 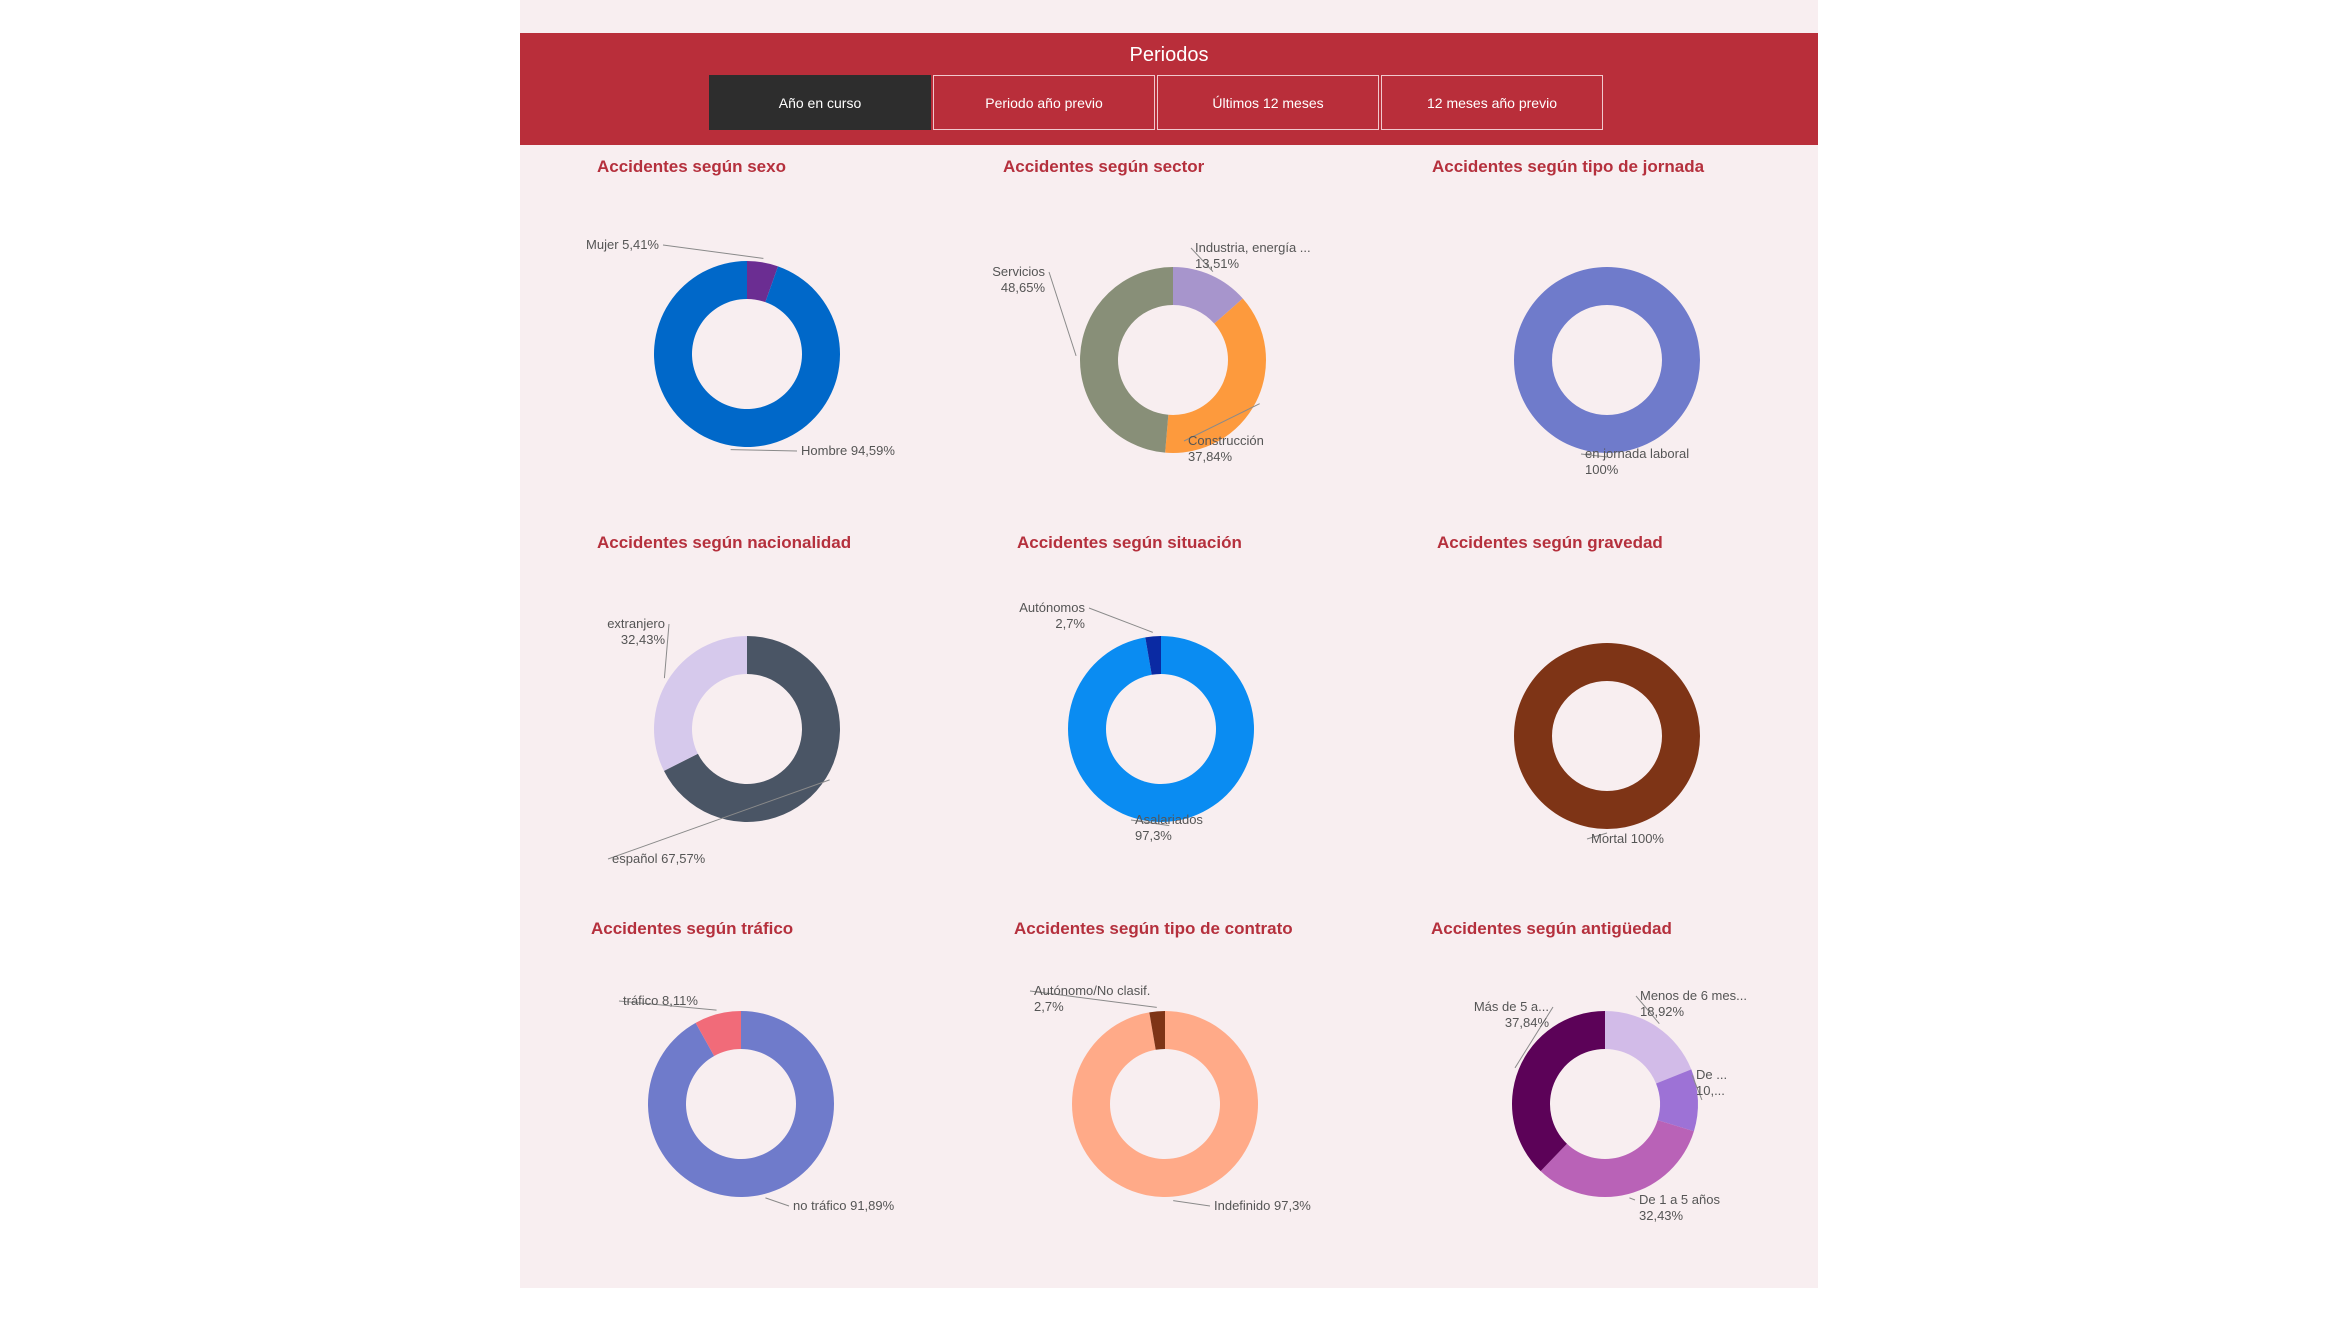 What do you see at coordinates (1607, 736) in the screenshot?
I see `slice-mortal` at bounding box center [1607, 736].